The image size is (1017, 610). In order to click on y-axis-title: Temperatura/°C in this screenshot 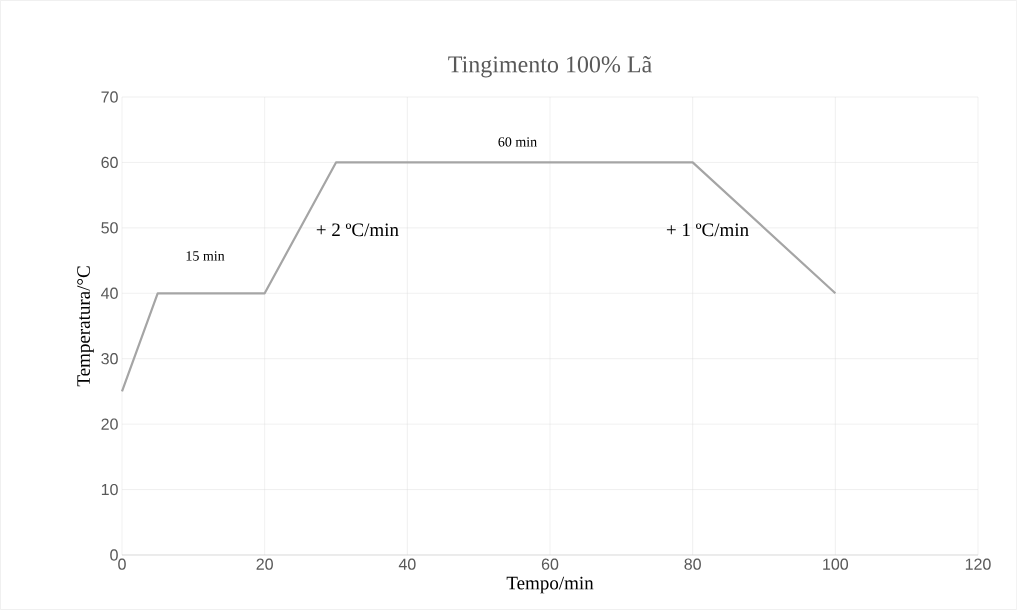, I will do `click(85, 326)`.